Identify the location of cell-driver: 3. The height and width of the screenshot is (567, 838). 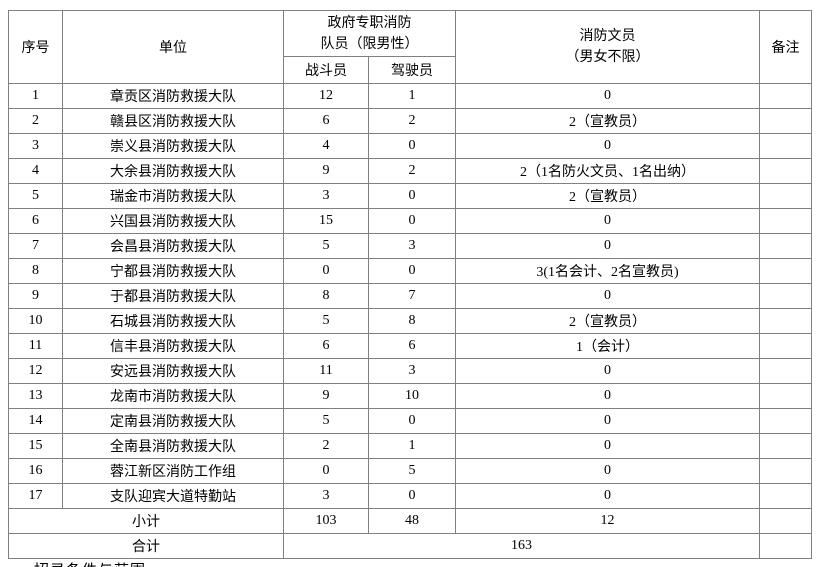
(412, 371).